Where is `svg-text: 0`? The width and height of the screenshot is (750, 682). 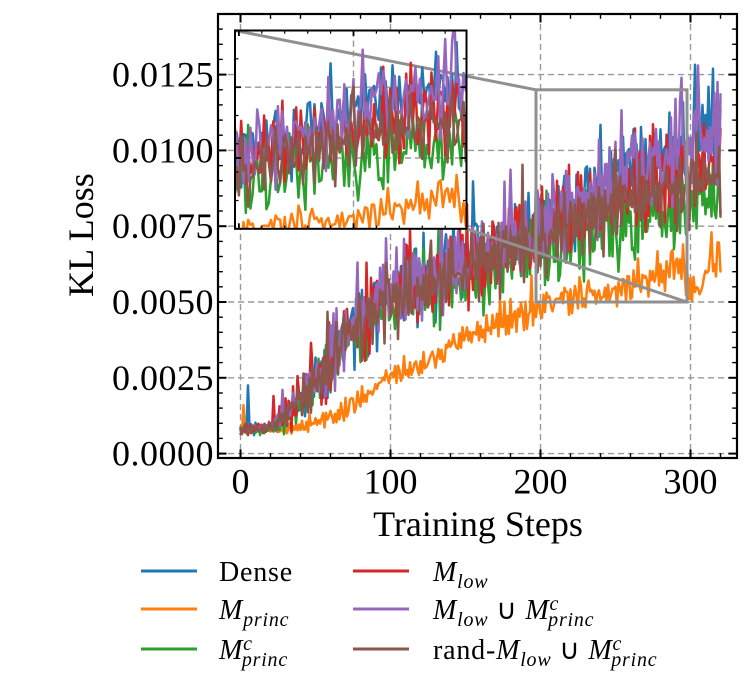 svg-text: 0 is located at coordinates (241, 482).